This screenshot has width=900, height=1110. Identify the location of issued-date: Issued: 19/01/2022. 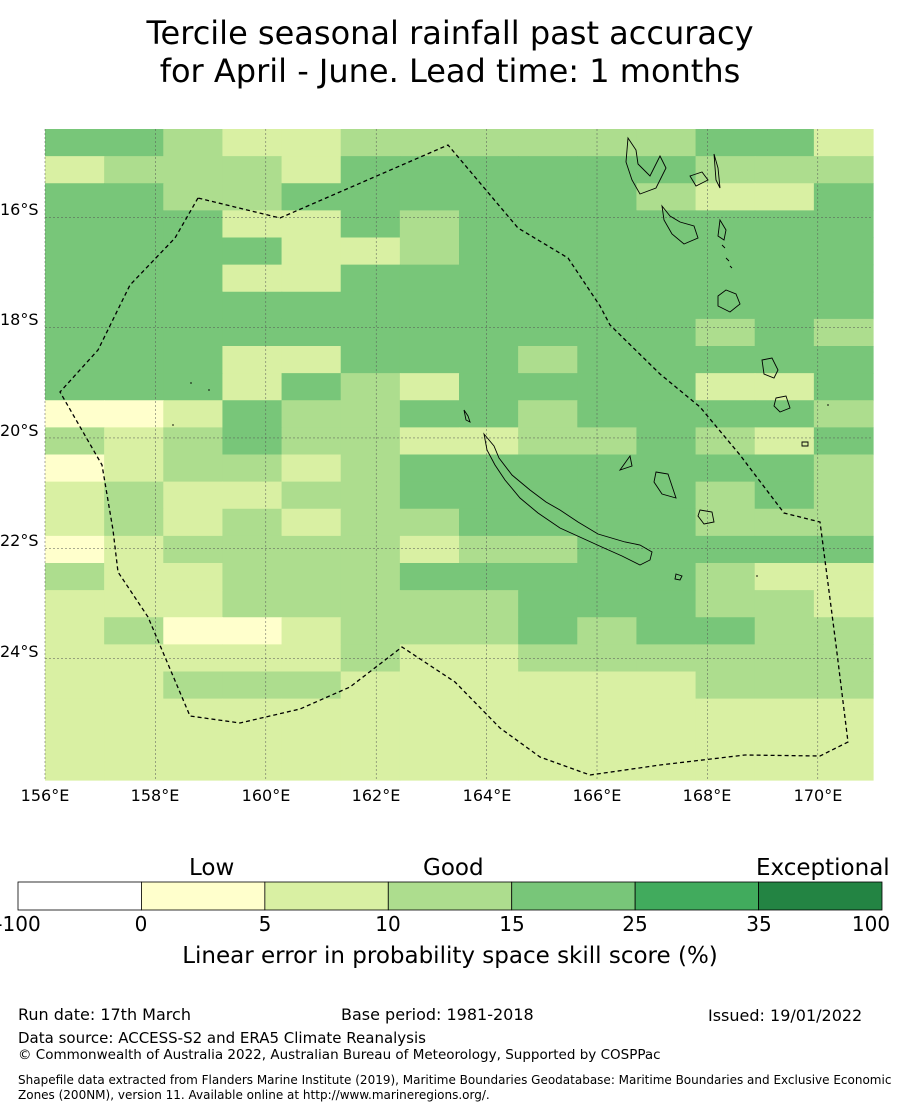
(785, 1015).